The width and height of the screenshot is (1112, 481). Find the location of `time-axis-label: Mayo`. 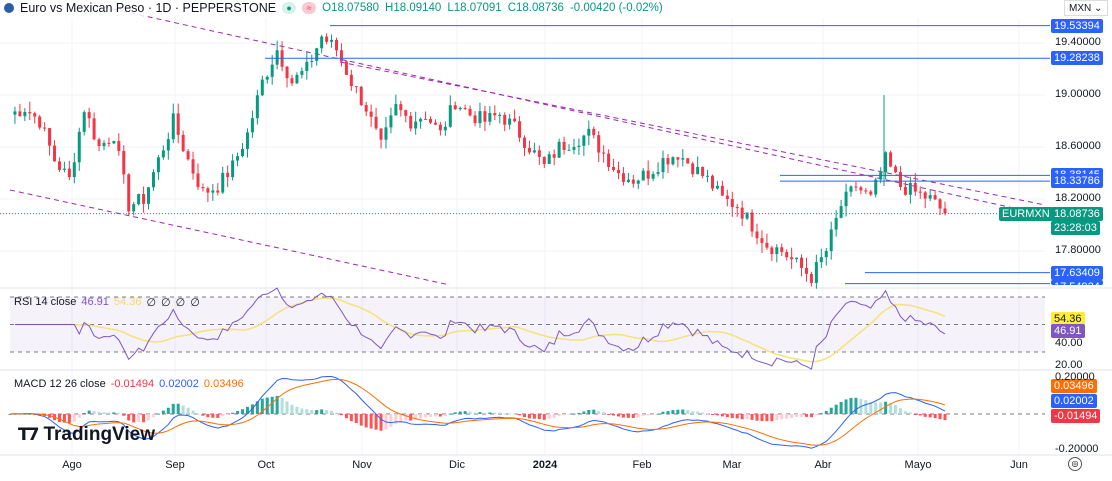

time-axis-label: Mayo is located at coordinates (918, 465).